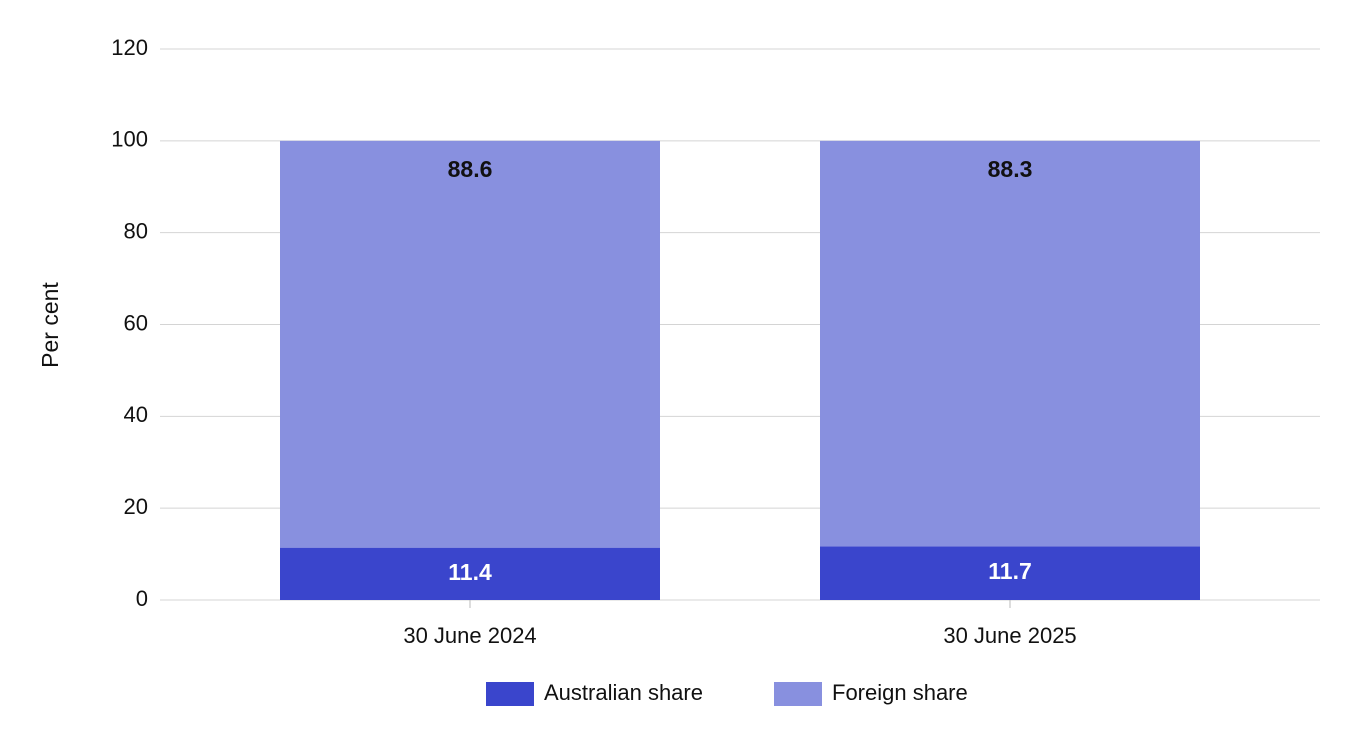 The image size is (1360, 746). I want to click on legend-label: Australian share, so click(623, 692).